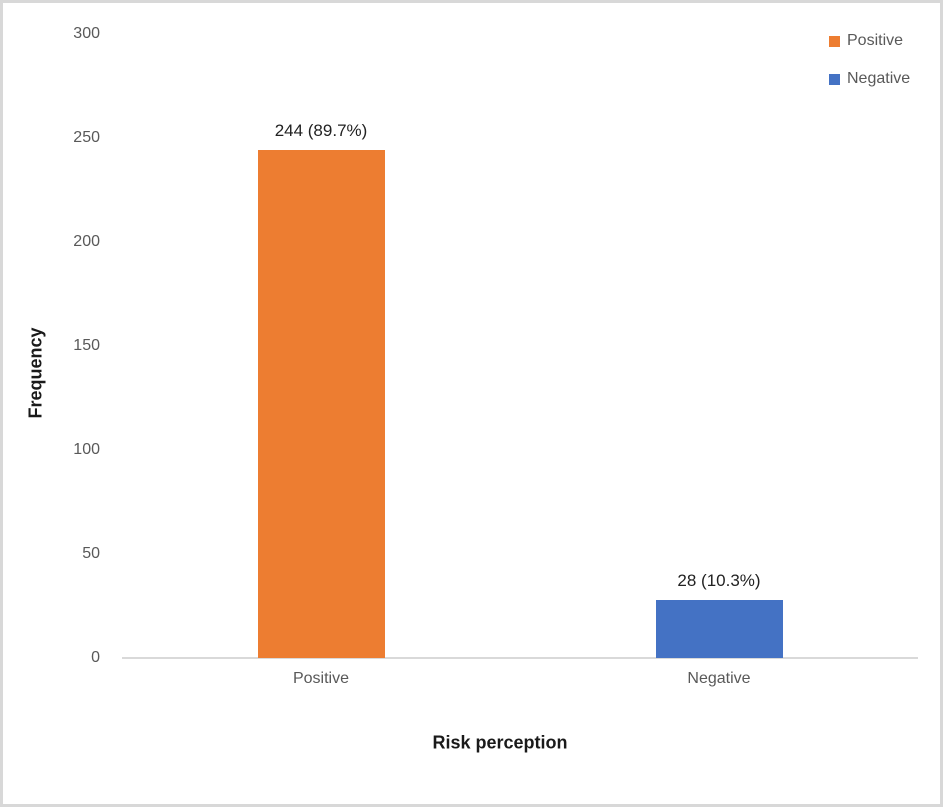 The height and width of the screenshot is (807, 943). I want to click on y-axis-tick-label: 100, so click(86, 449).